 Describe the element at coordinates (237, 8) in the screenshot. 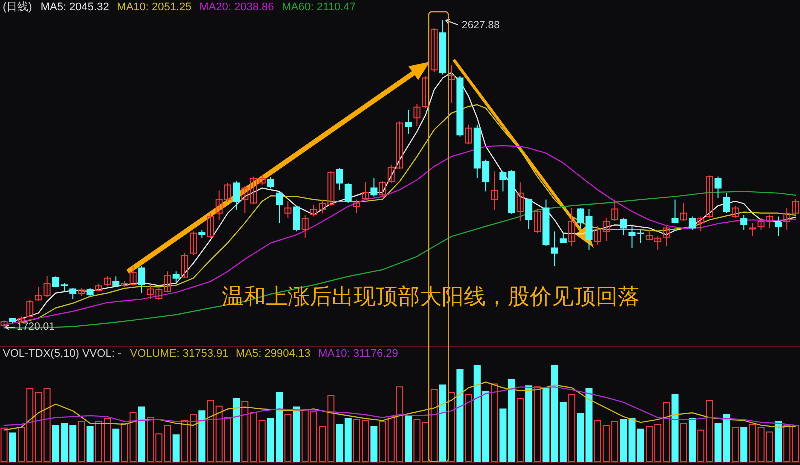

I see `text: MA20: 2038.86` at that location.